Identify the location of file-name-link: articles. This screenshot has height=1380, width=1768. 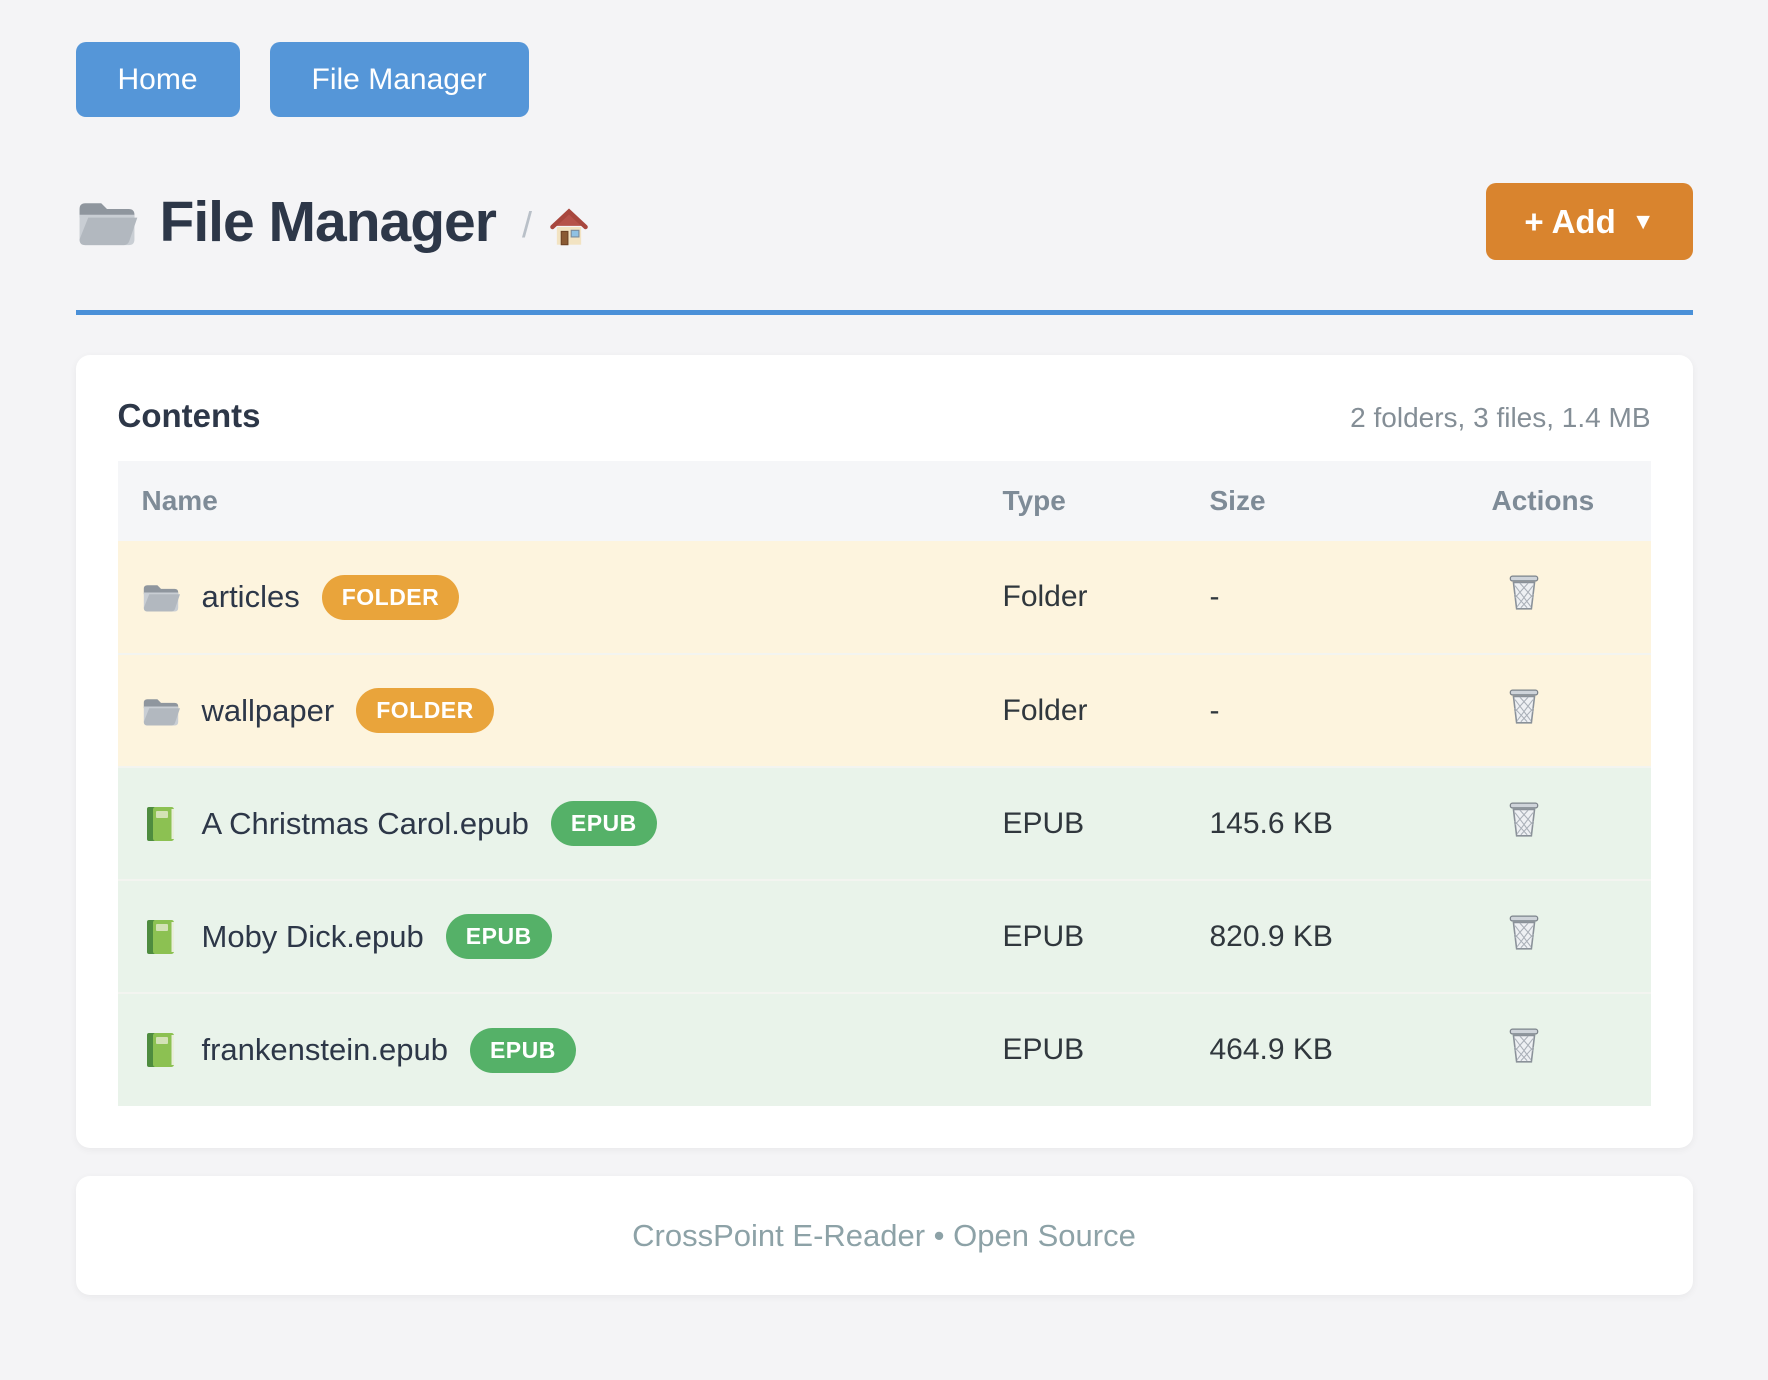
(250, 596).